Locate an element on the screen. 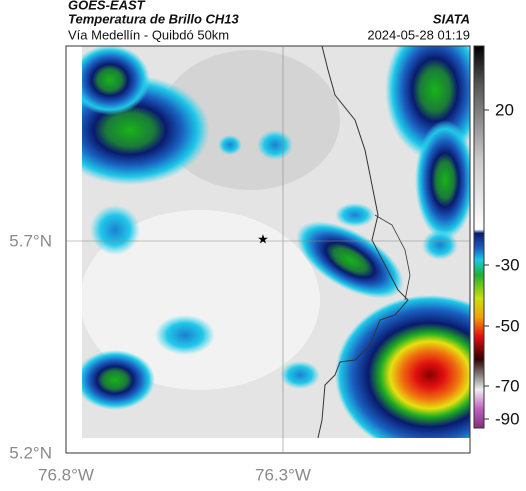  border is located at coordinates (392, 257).